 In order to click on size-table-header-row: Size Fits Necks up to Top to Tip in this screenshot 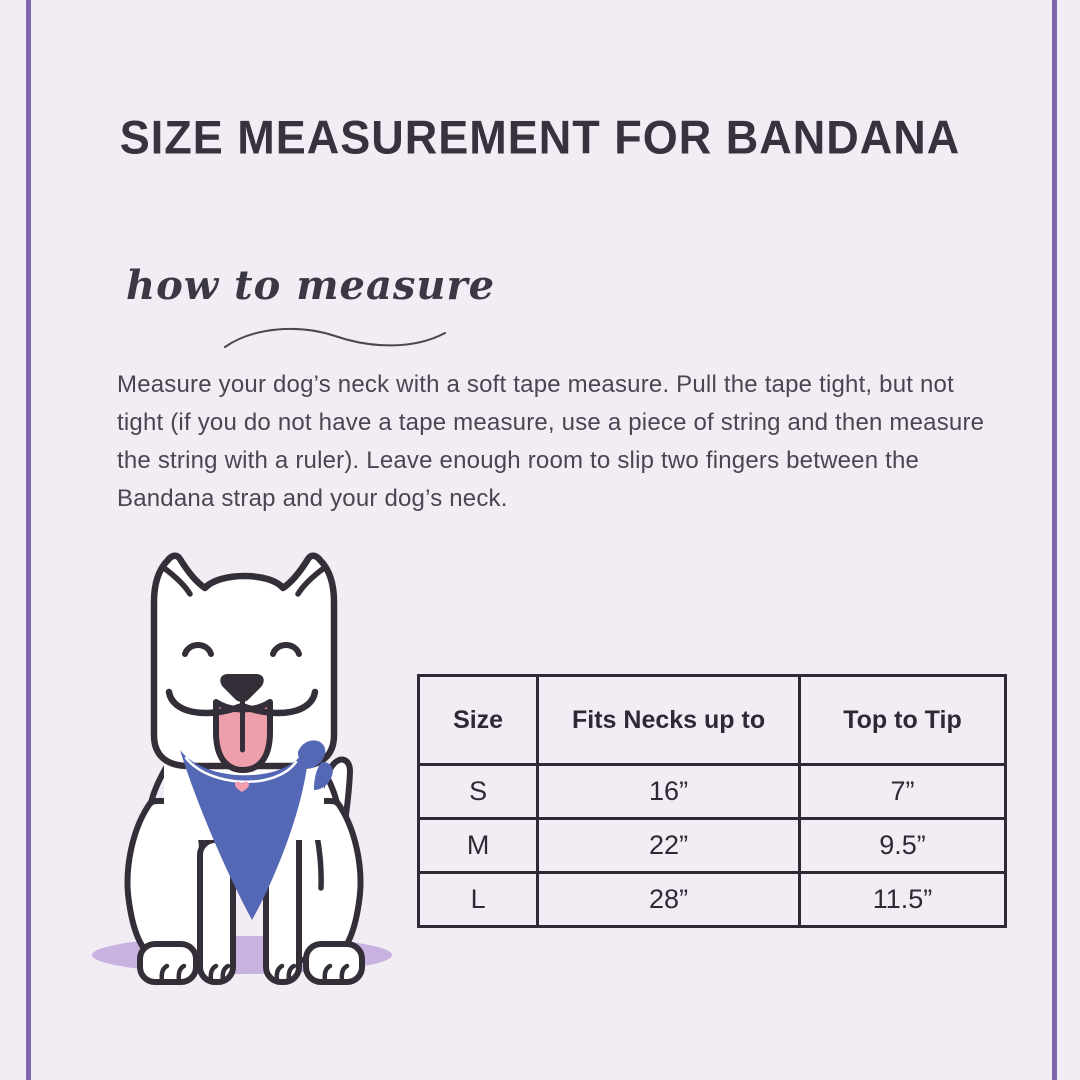, I will do `click(712, 720)`.